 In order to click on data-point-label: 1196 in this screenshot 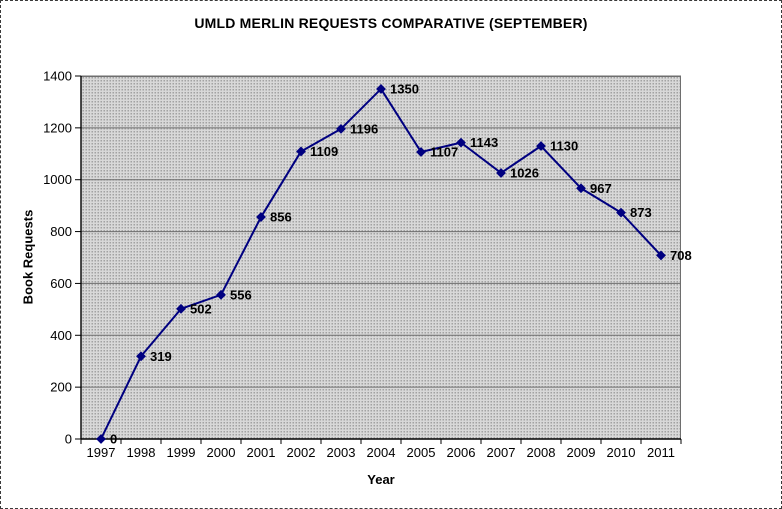, I will do `click(364, 128)`.